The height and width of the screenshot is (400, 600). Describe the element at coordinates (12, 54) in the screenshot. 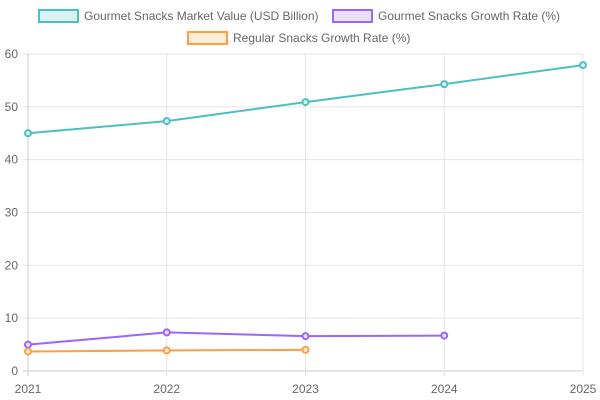

I see `y-tick-label: 60` at that location.